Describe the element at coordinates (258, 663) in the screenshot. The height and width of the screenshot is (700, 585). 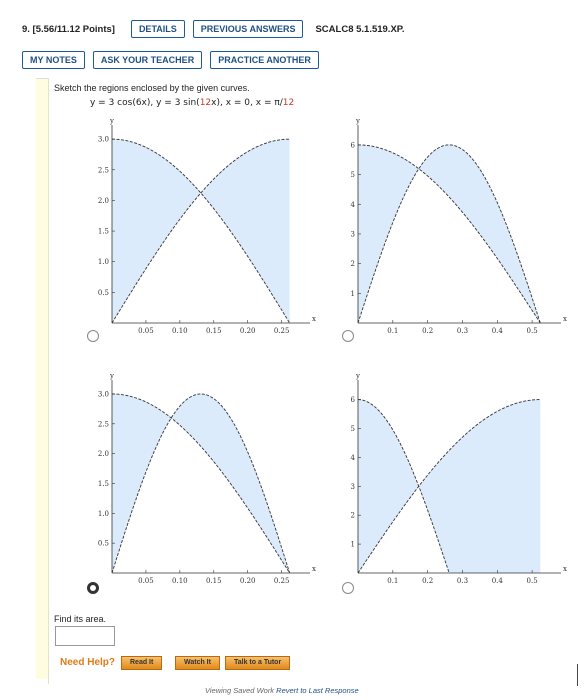
I see `talk-to-tutor-button: Talk to a Tutor` at that location.